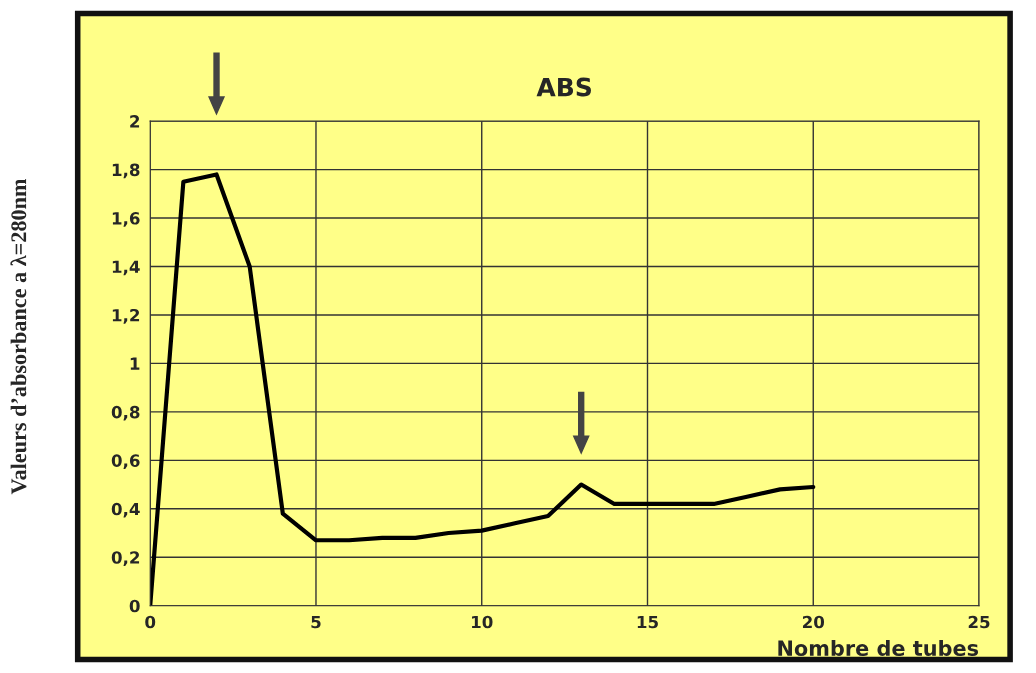  I want to click on y-tick-label: 0,6, so click(125, 462).